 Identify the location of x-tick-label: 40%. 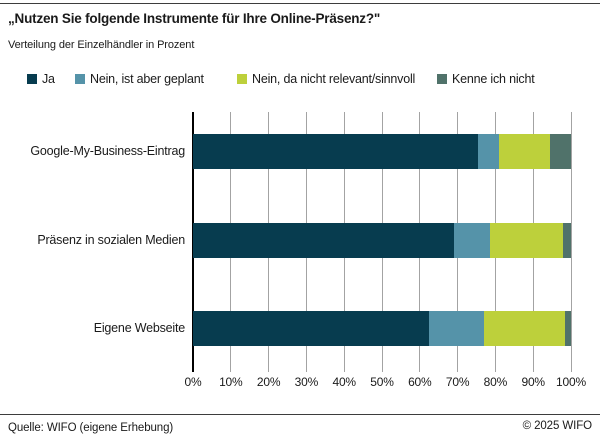
(344, 382).